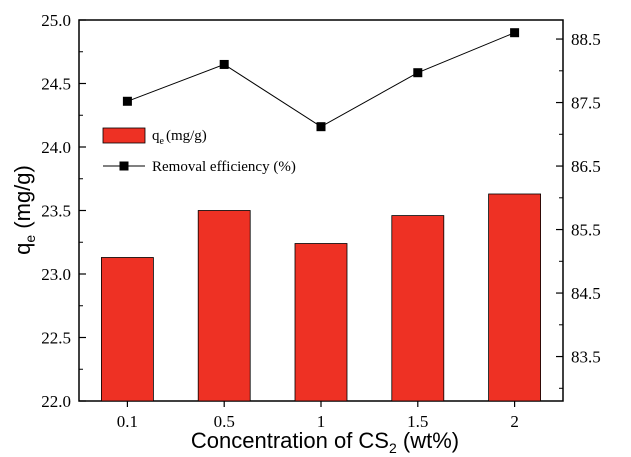 The width and height of the screenshot is (631, 457). I want to click on y2-tick-label: 88.5, so click(586, 39).